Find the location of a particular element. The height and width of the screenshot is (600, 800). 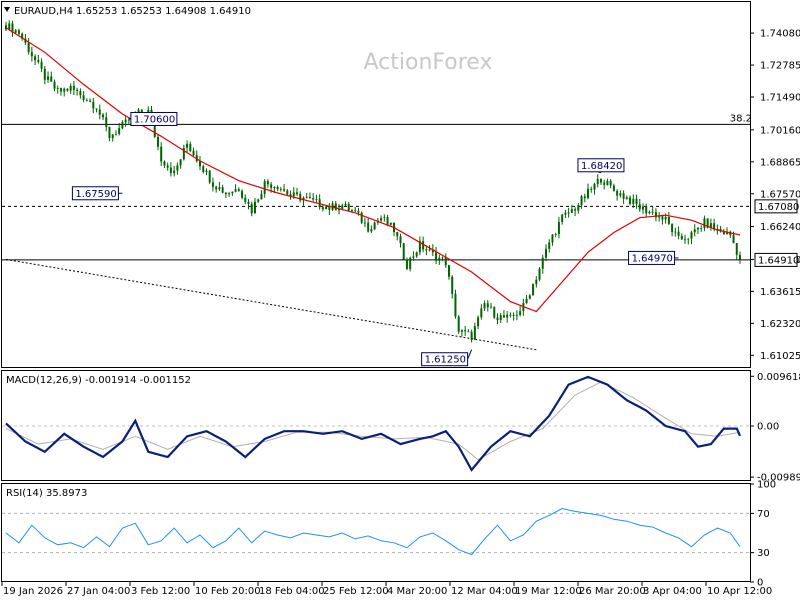

level-axis-box is located at coordinates (776, 259).